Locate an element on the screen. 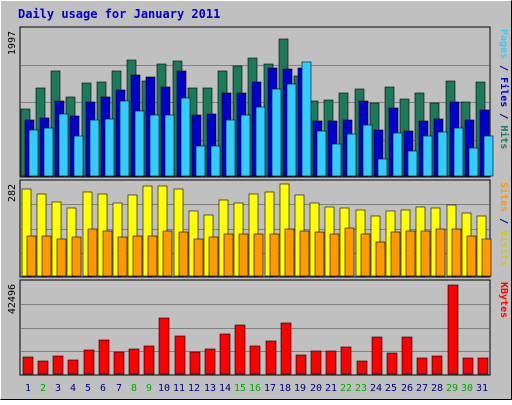 This screenshot has height=405, width=512. legend-hits: Pages / Files / Hits is located at coordinates (504, 89).